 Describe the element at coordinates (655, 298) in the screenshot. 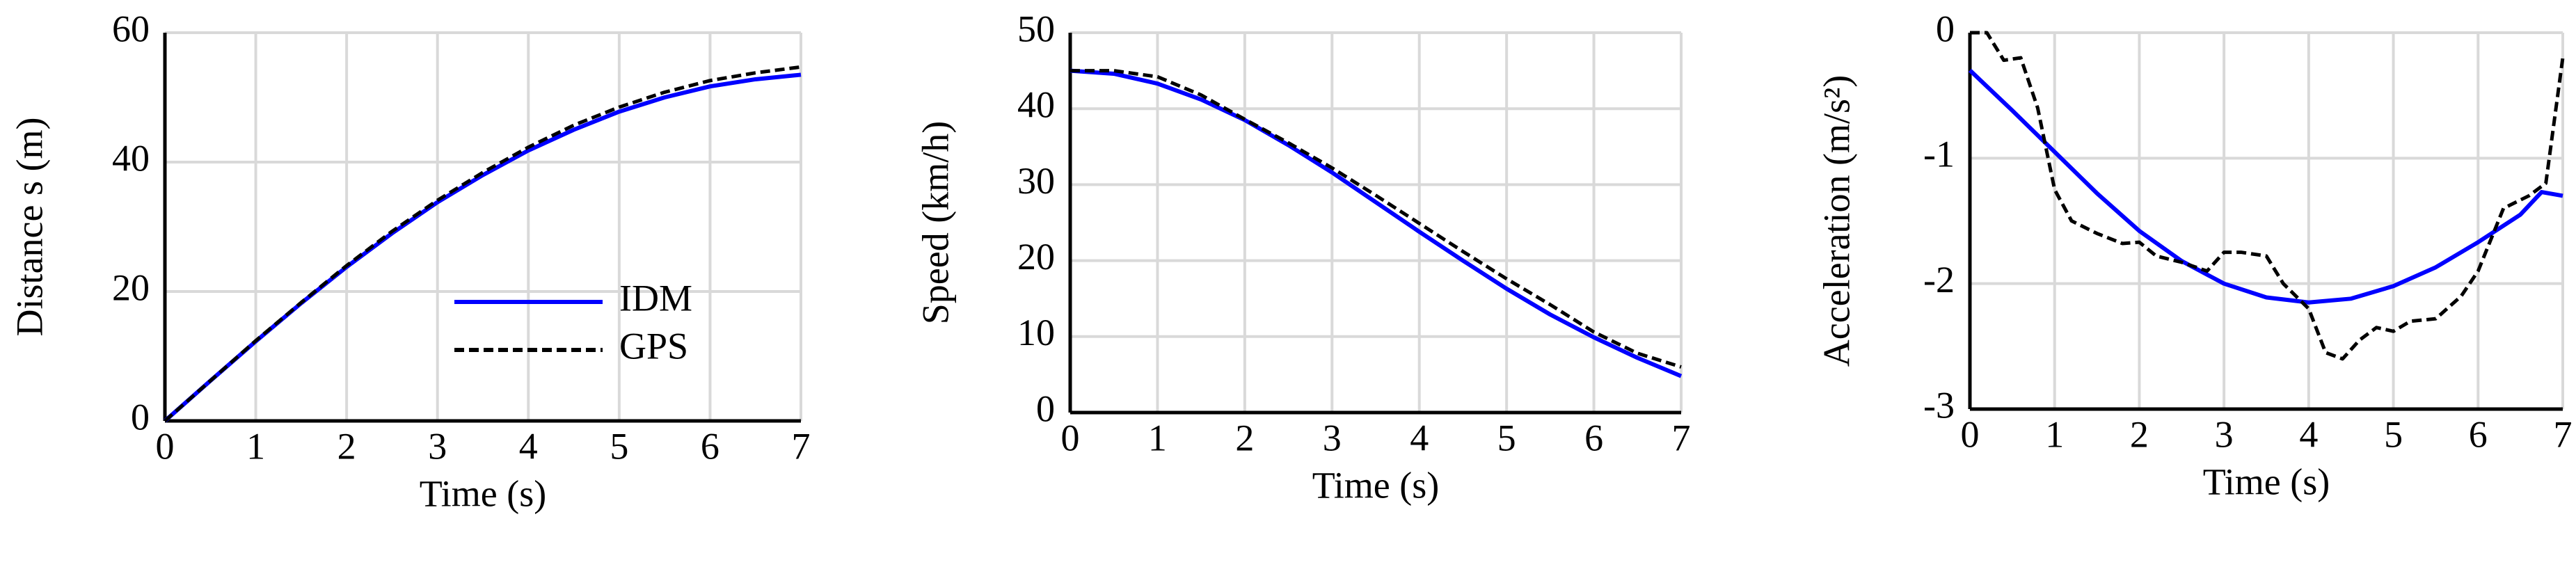

I see `legend-label: IDM` at that location.